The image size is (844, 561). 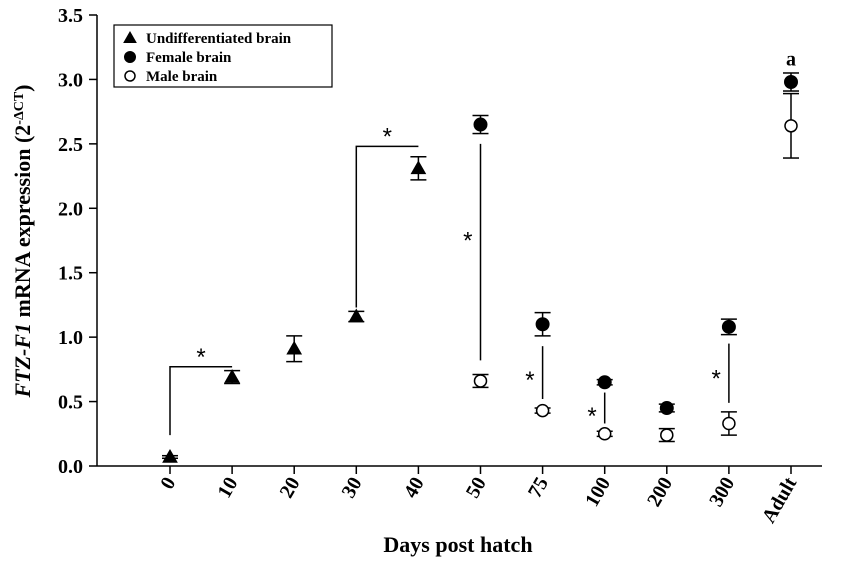 I want to click on x-tick-label: 10, so click(x=227, y=488).